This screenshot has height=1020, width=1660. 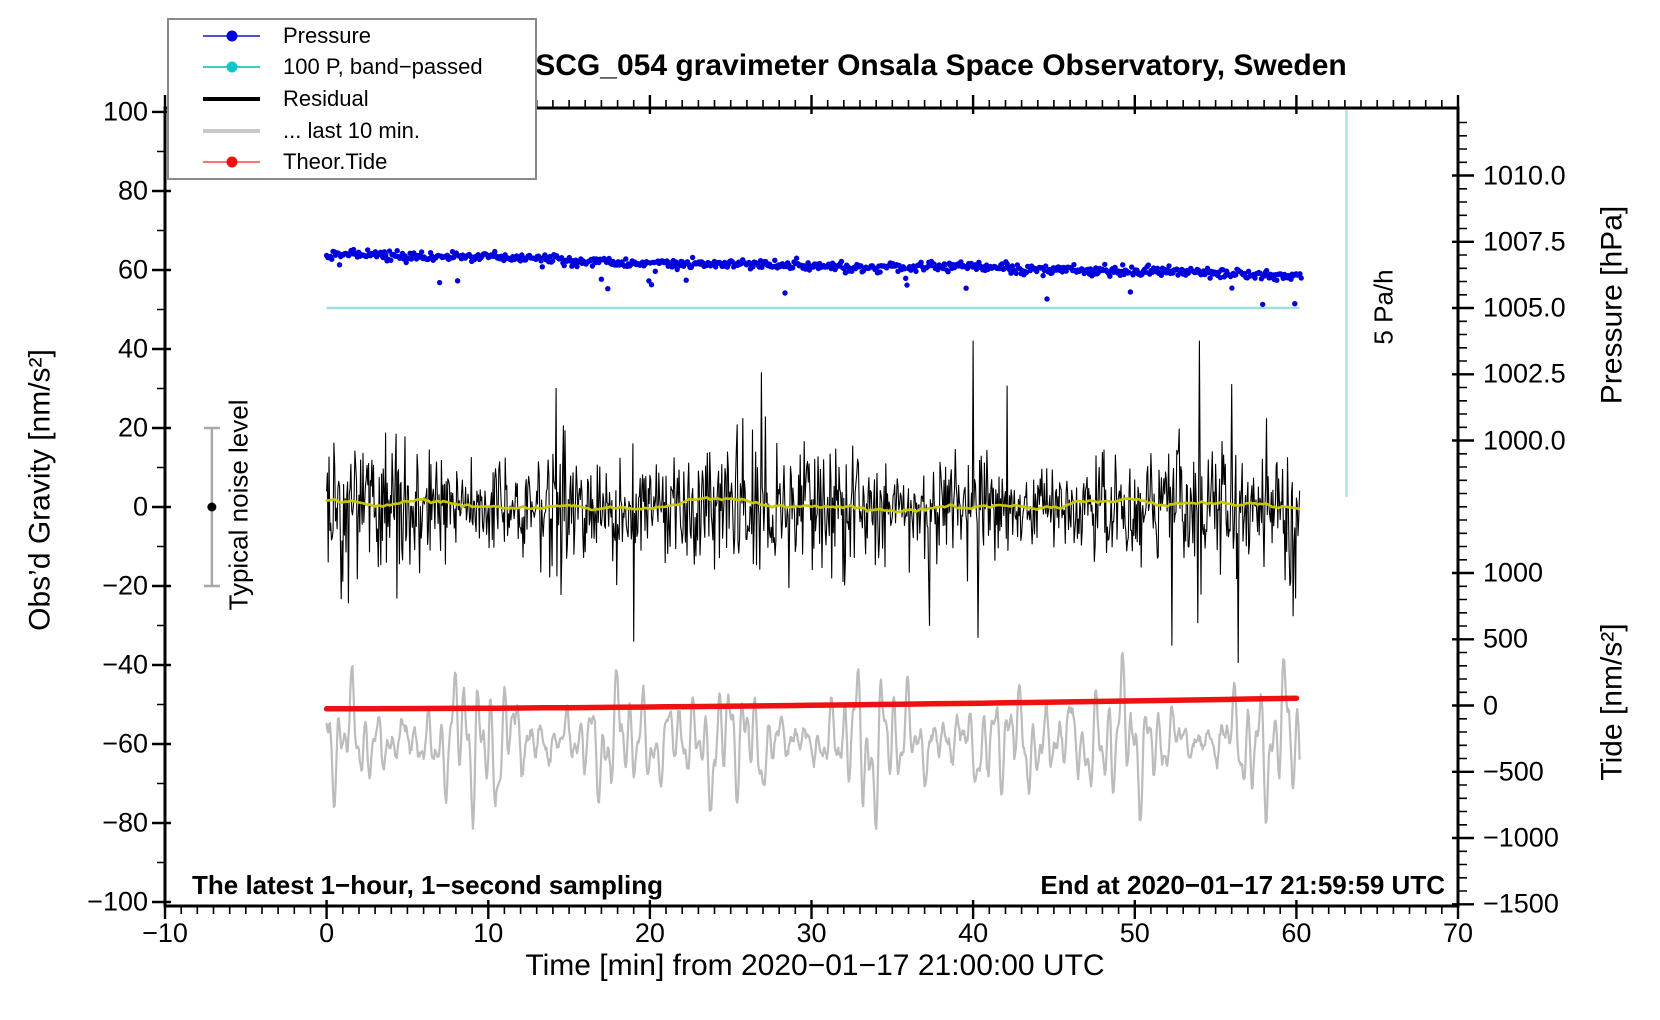 I want to click on gravity-tick-label: 80, so click(x=132, y=190).